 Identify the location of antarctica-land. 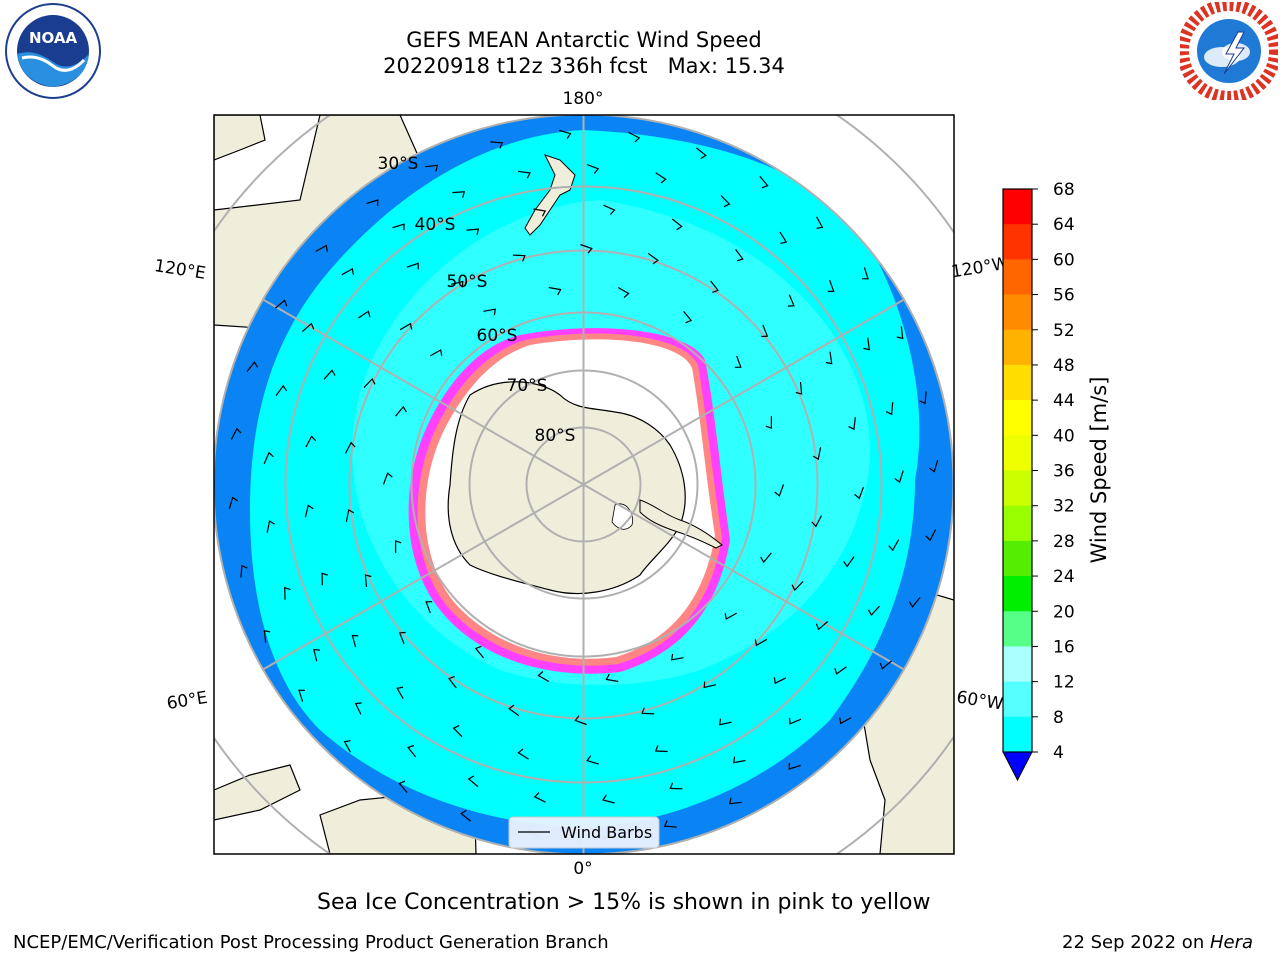
(566, 488).